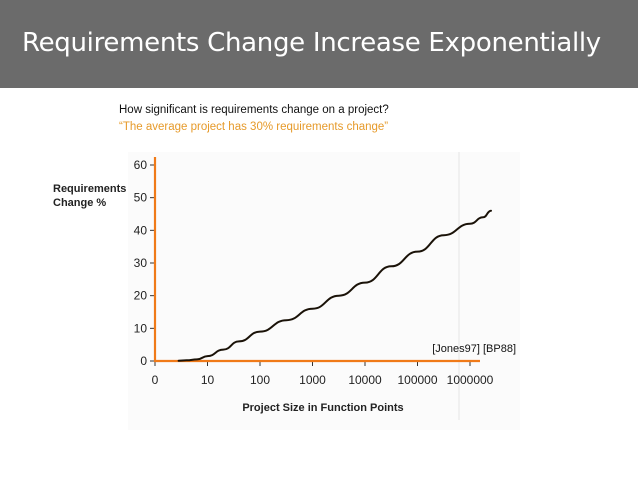  I want to click on x-tick-label: 0, so click(155, 380).